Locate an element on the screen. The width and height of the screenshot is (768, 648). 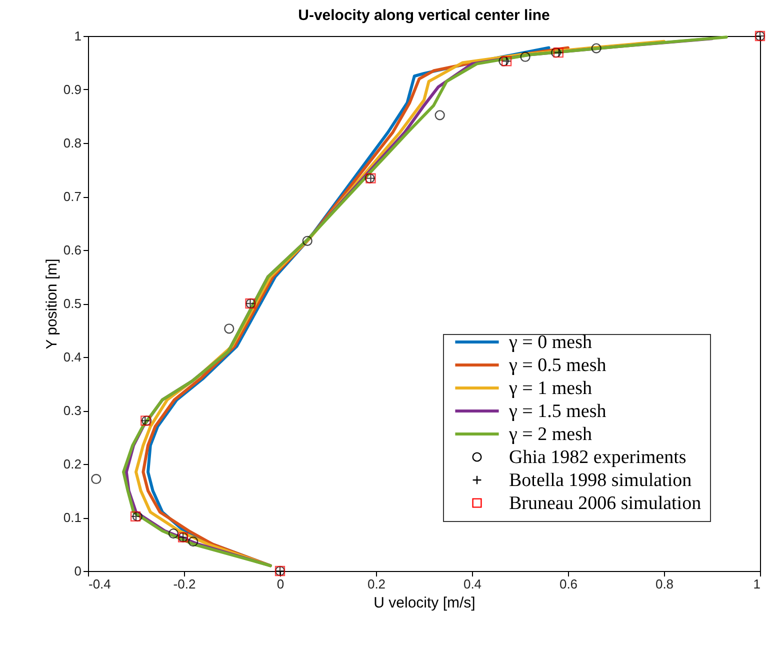
x-tick-label: 0 is located at coordinates (280, 584).